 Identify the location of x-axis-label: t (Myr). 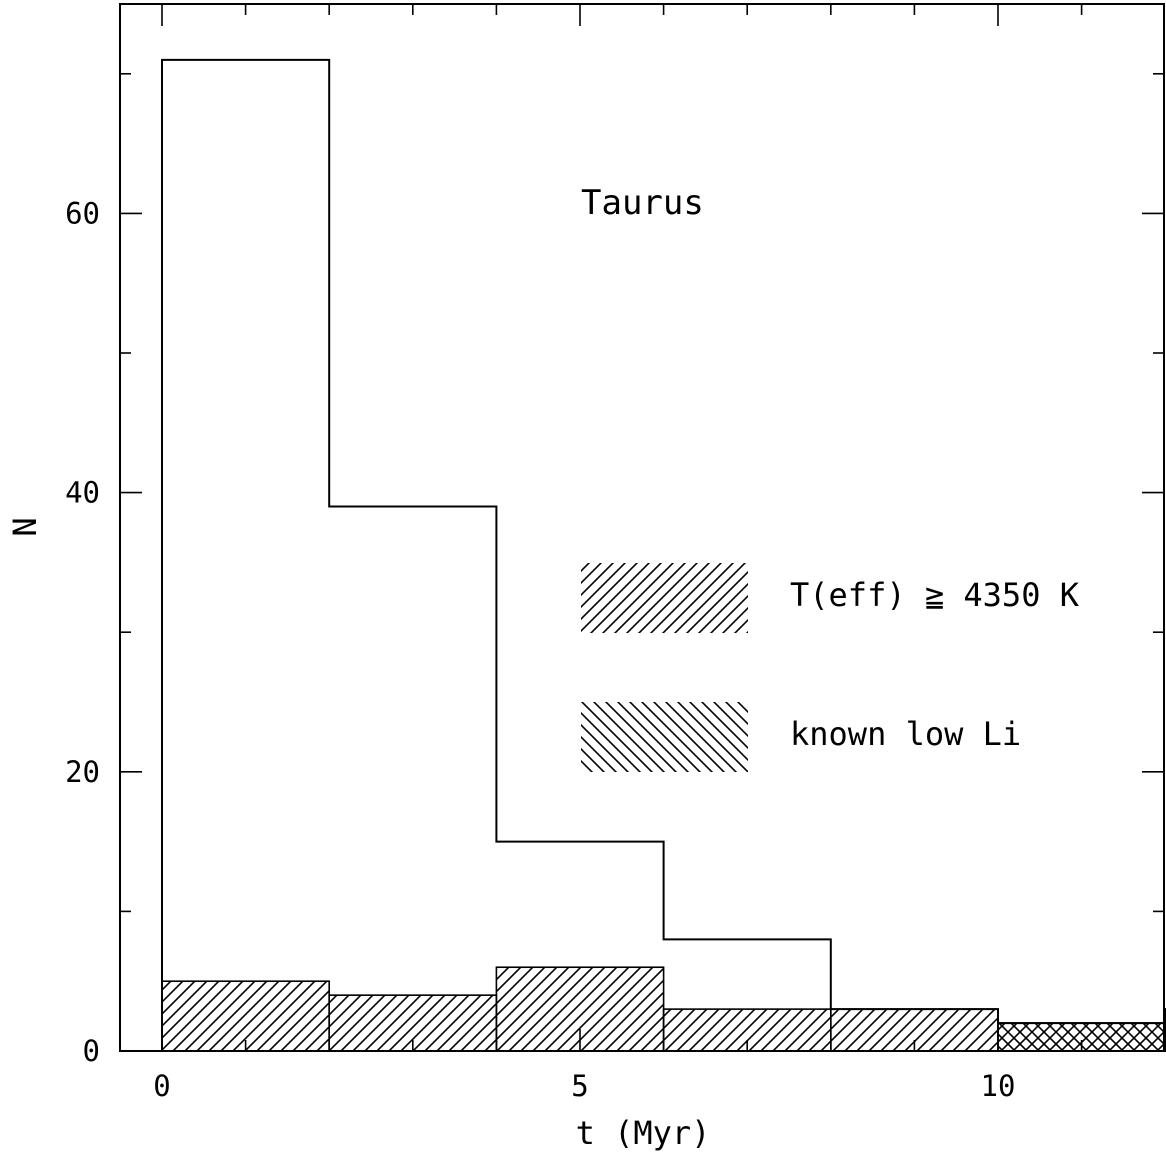
(643, 1133).